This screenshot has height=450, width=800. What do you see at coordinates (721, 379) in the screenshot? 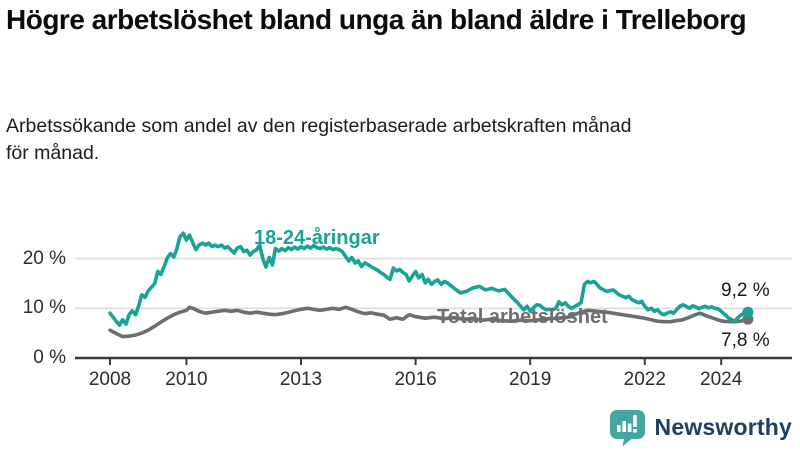
I see `x-tick-label-2024: 2024` at bounding box center [721, 379].